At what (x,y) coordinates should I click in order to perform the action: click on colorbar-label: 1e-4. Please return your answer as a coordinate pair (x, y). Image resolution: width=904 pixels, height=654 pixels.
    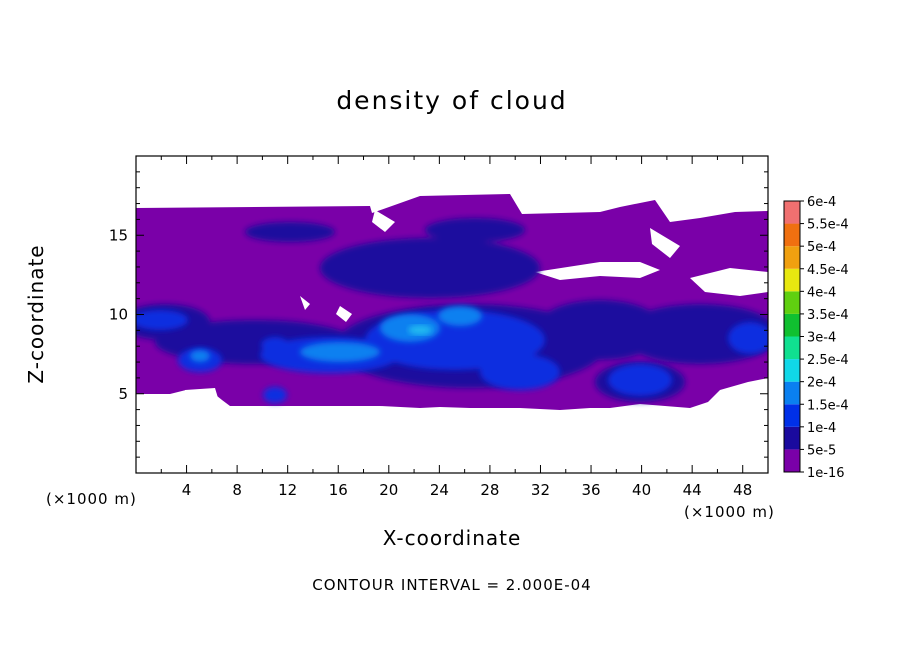
    Looking at the image, I should click on (821, 428).